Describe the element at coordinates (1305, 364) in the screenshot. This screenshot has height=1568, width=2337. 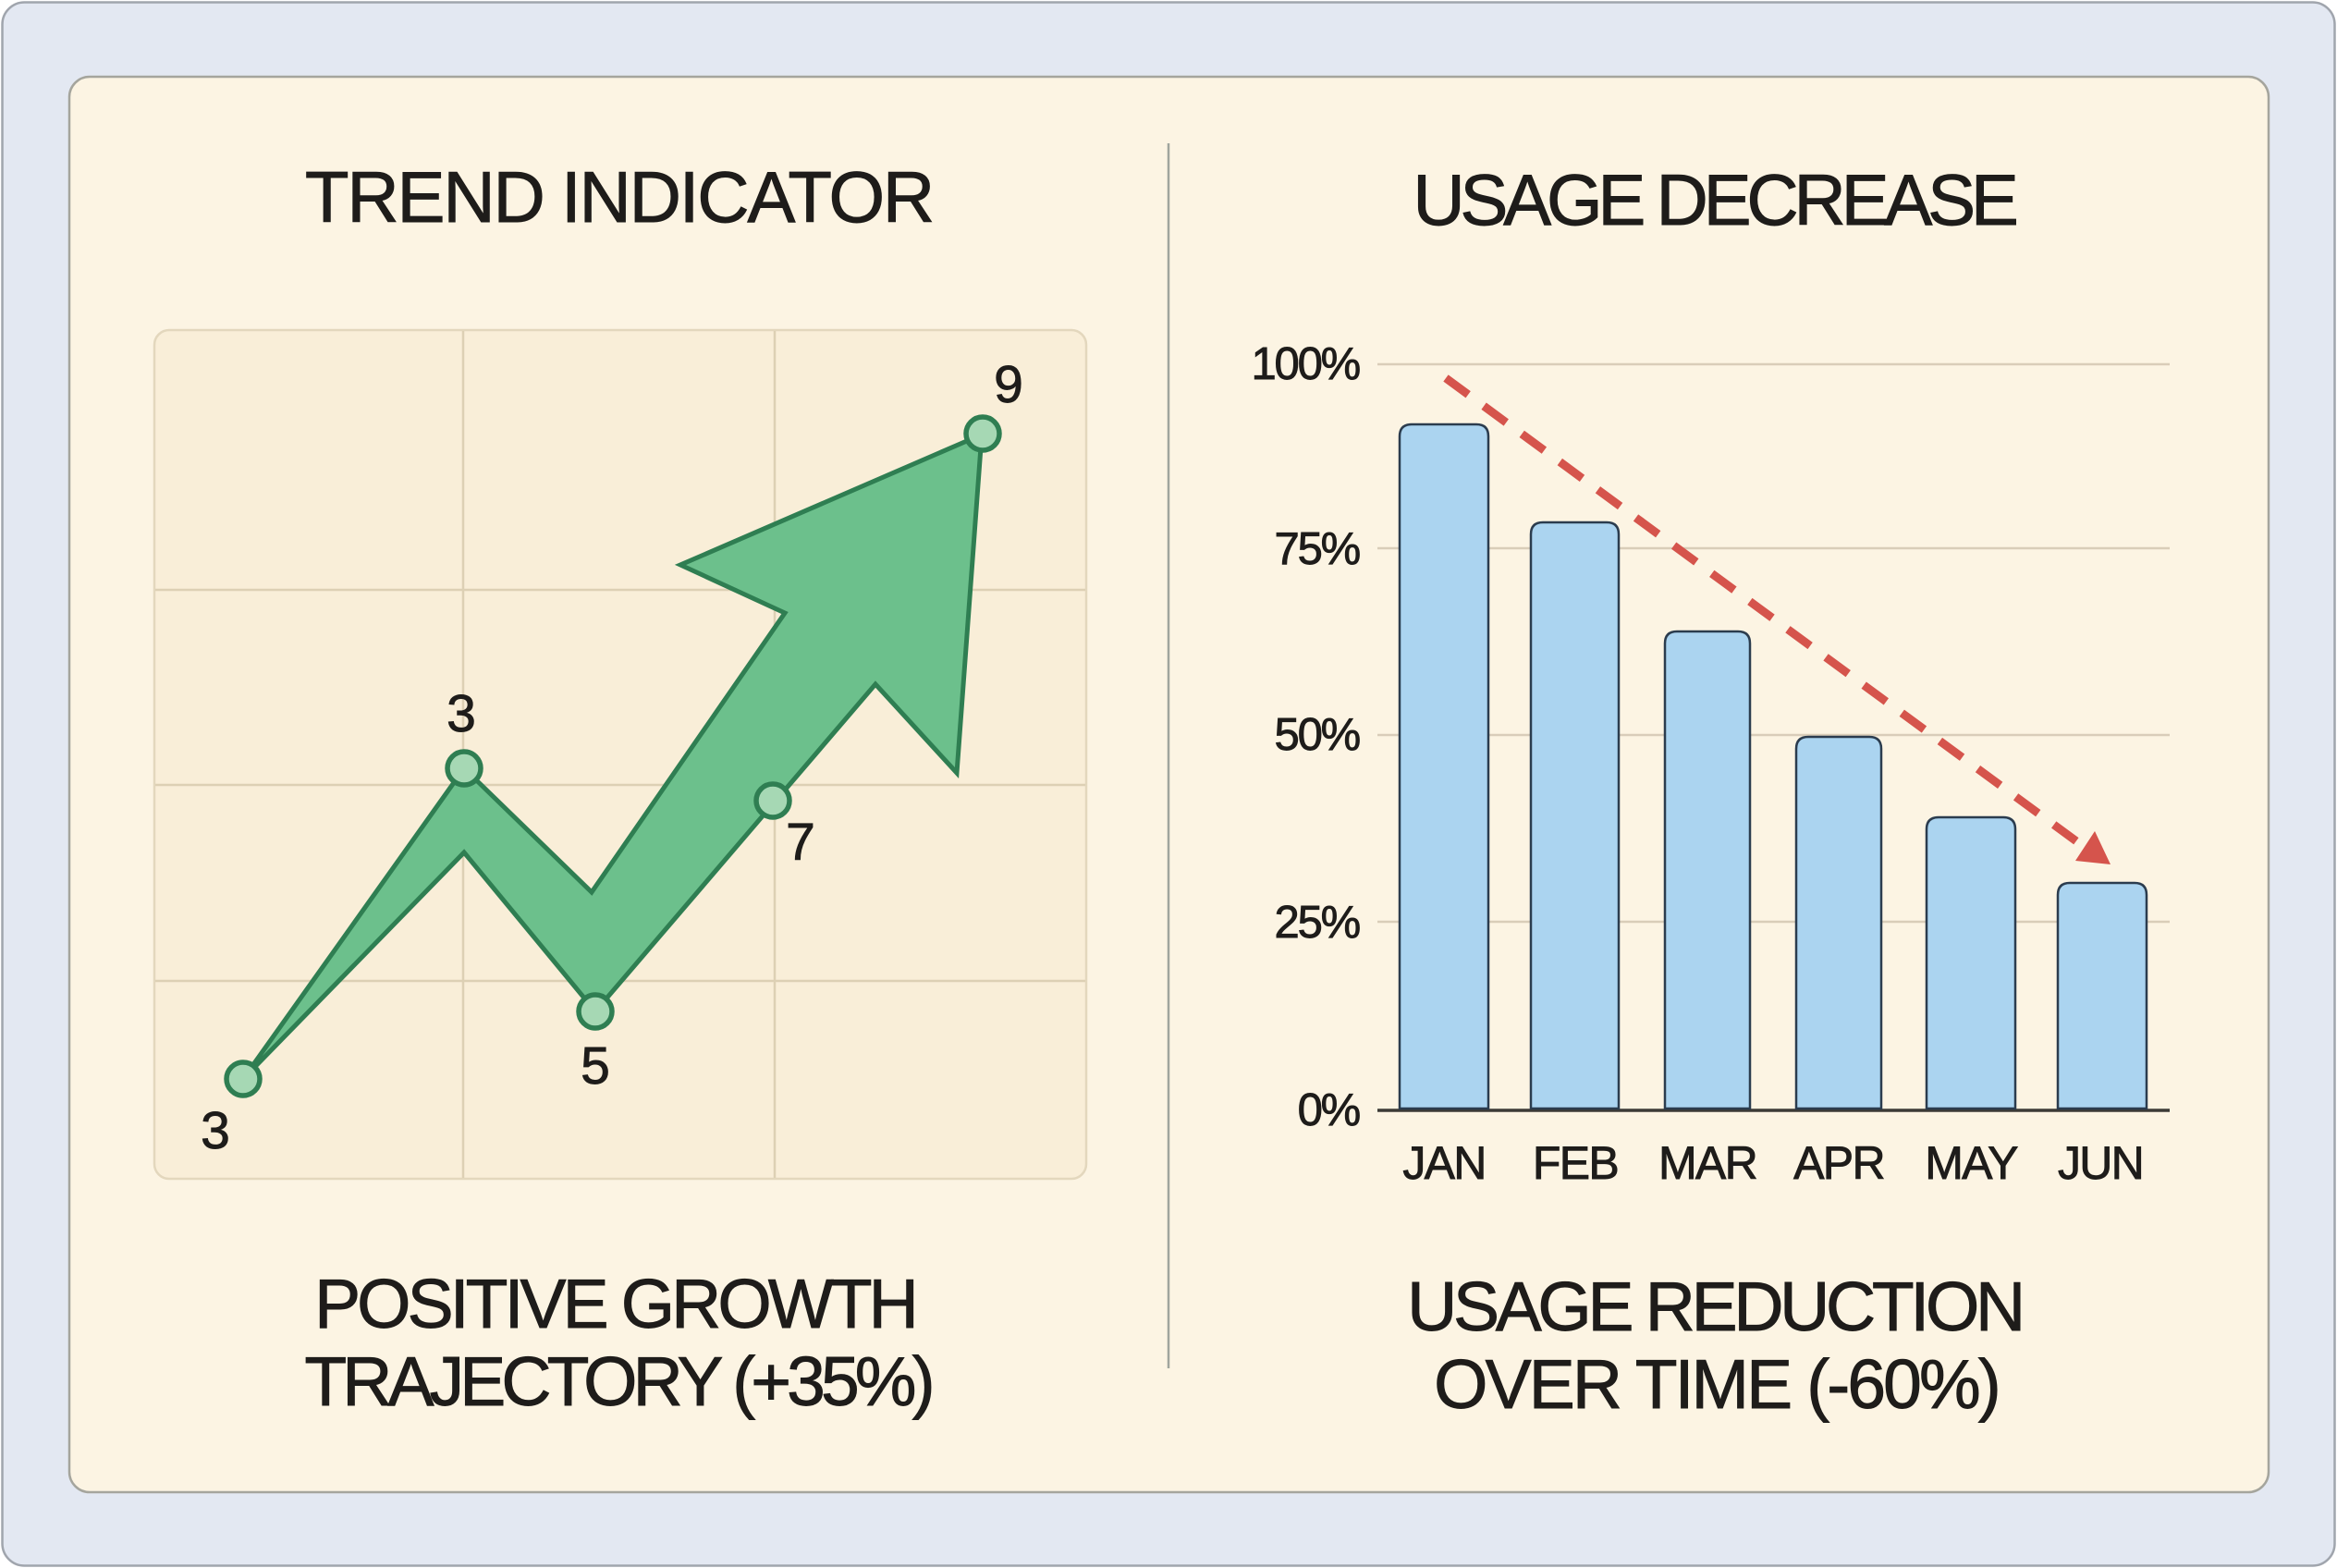
I see `svg-text: 100%` at that location.